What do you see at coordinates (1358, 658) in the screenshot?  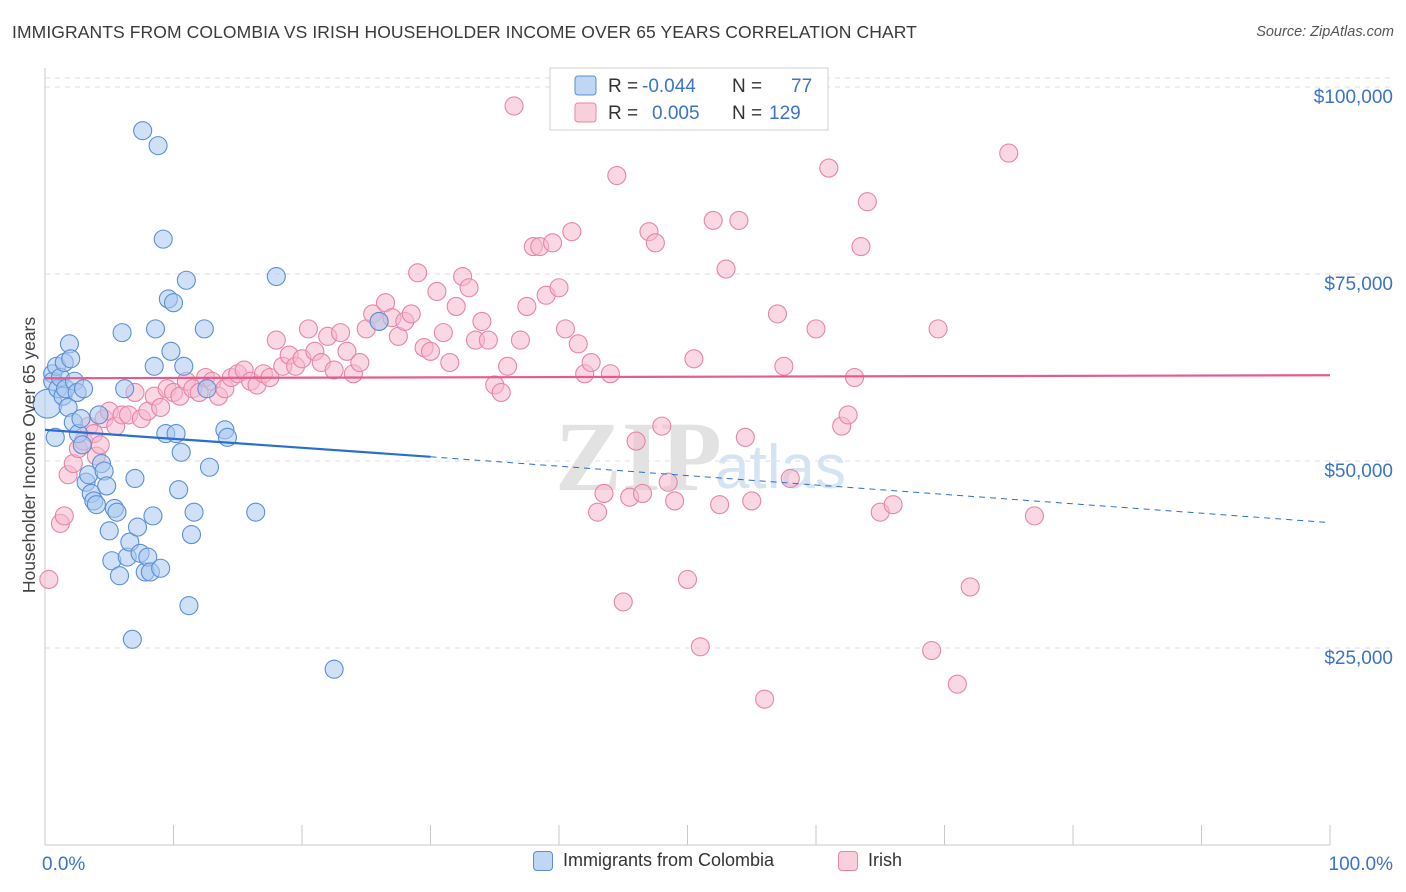 I see `y-tick-label: $25,000` at bounding box center [1358, 658].